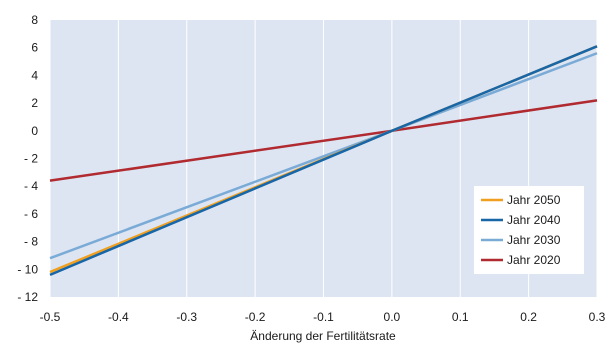 This screenshot has width=613, height=345. Describe the element at coordinates (118, 317) in the screenshot. I see `x-tick-label: -0.4` at that location.